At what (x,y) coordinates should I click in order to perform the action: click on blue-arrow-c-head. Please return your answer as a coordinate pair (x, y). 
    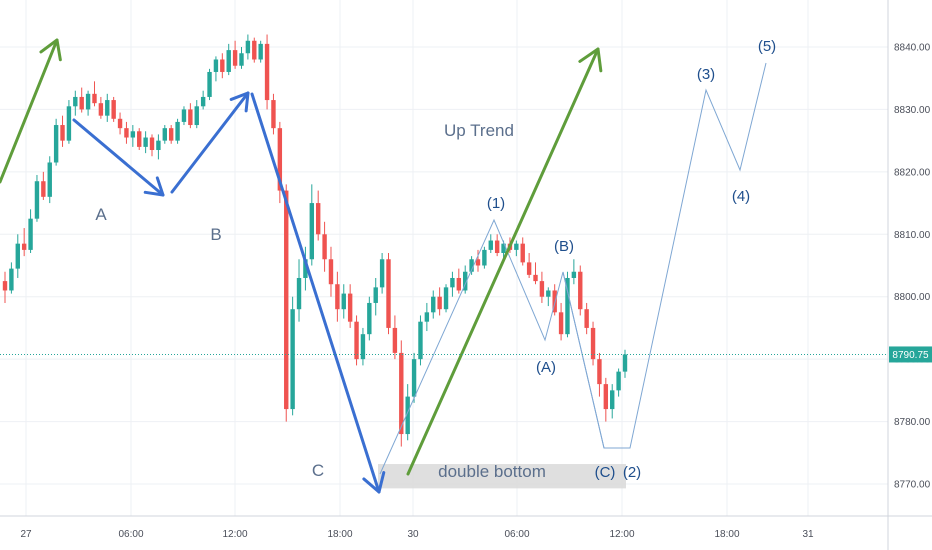
    Looking at the image, I should click on (374, 482).